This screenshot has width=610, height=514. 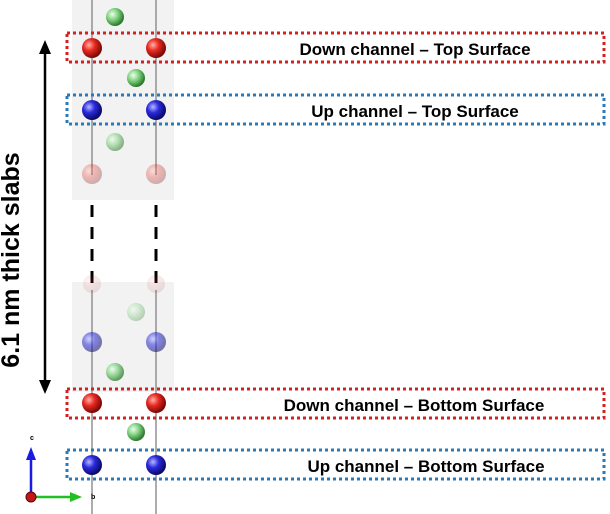 I want to click on up-top-box, so click(x=335, y=109).